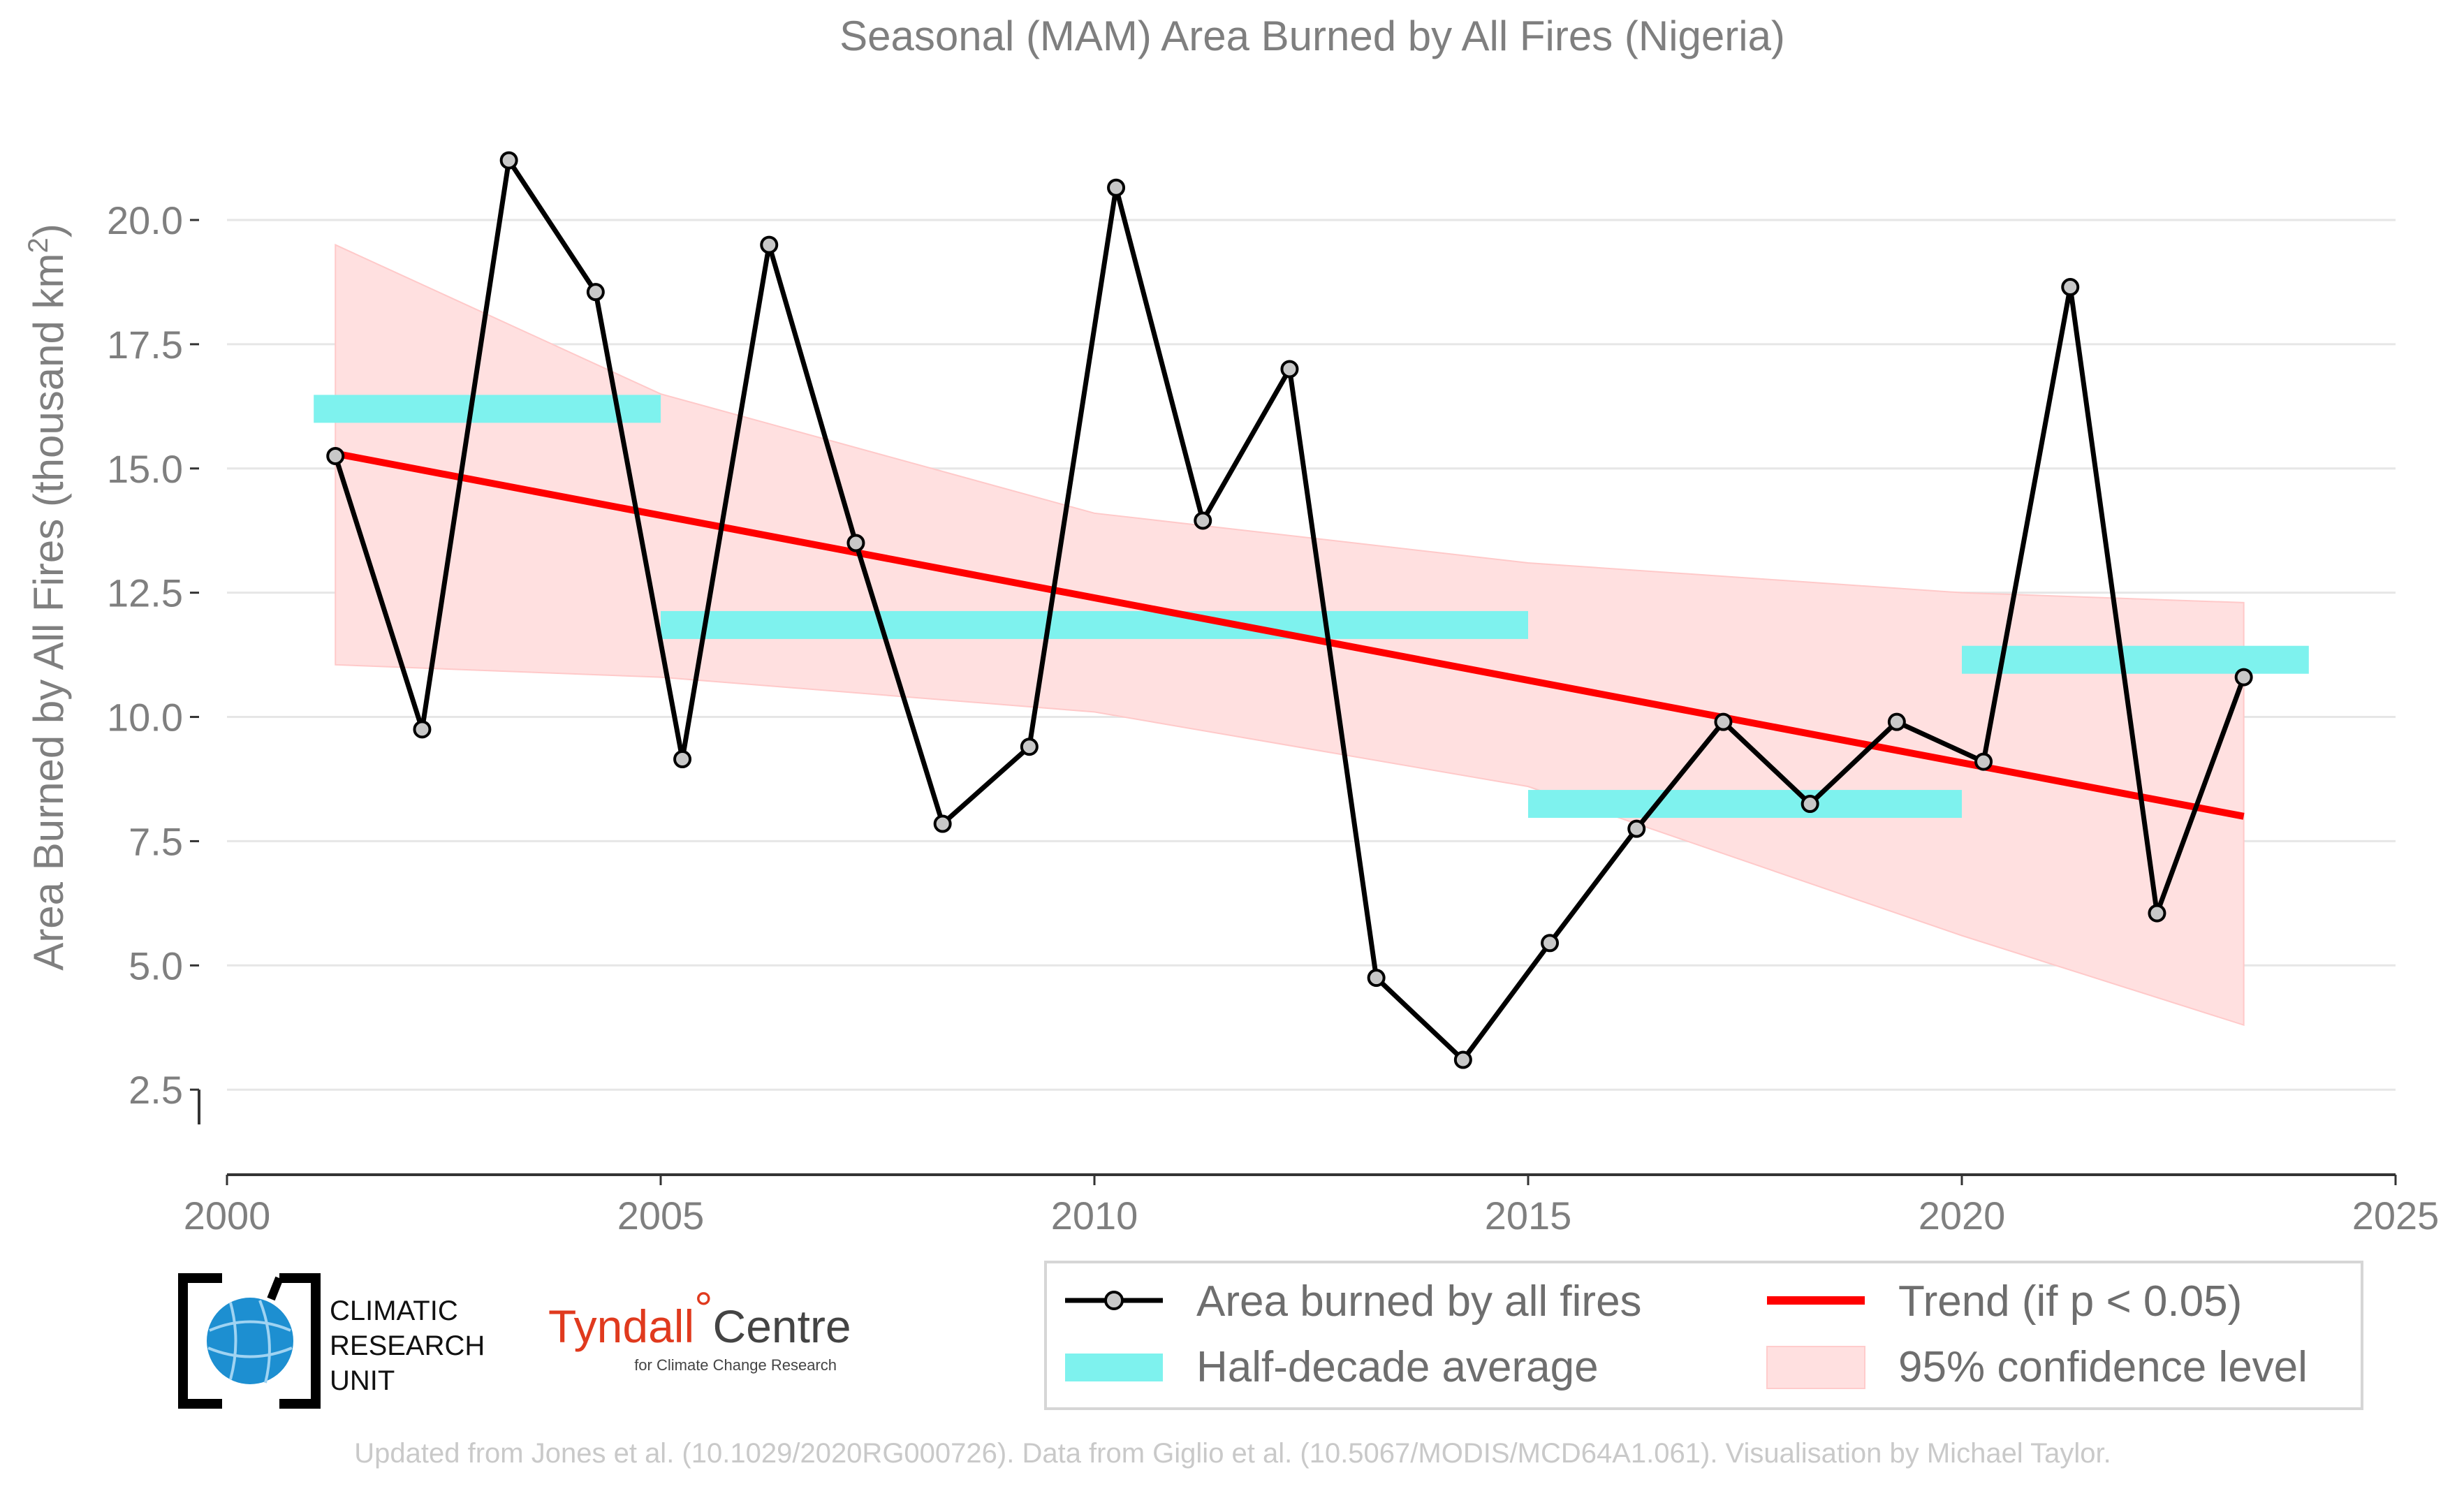 The height and width of the screenshot is (1489, 2464). I want to click on y-tick-label: 12.5, so click(145, 593).